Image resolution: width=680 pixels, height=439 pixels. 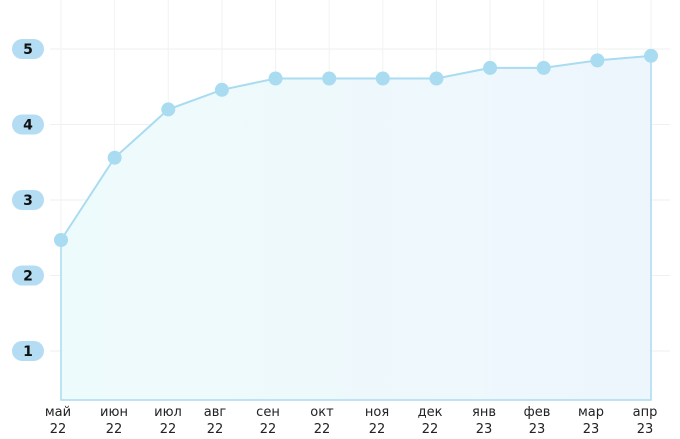 What do you see at coordinates (645, 421) in the screenshot?
I see `x-tick-label: апр 23` at bounding box center [645, 421].